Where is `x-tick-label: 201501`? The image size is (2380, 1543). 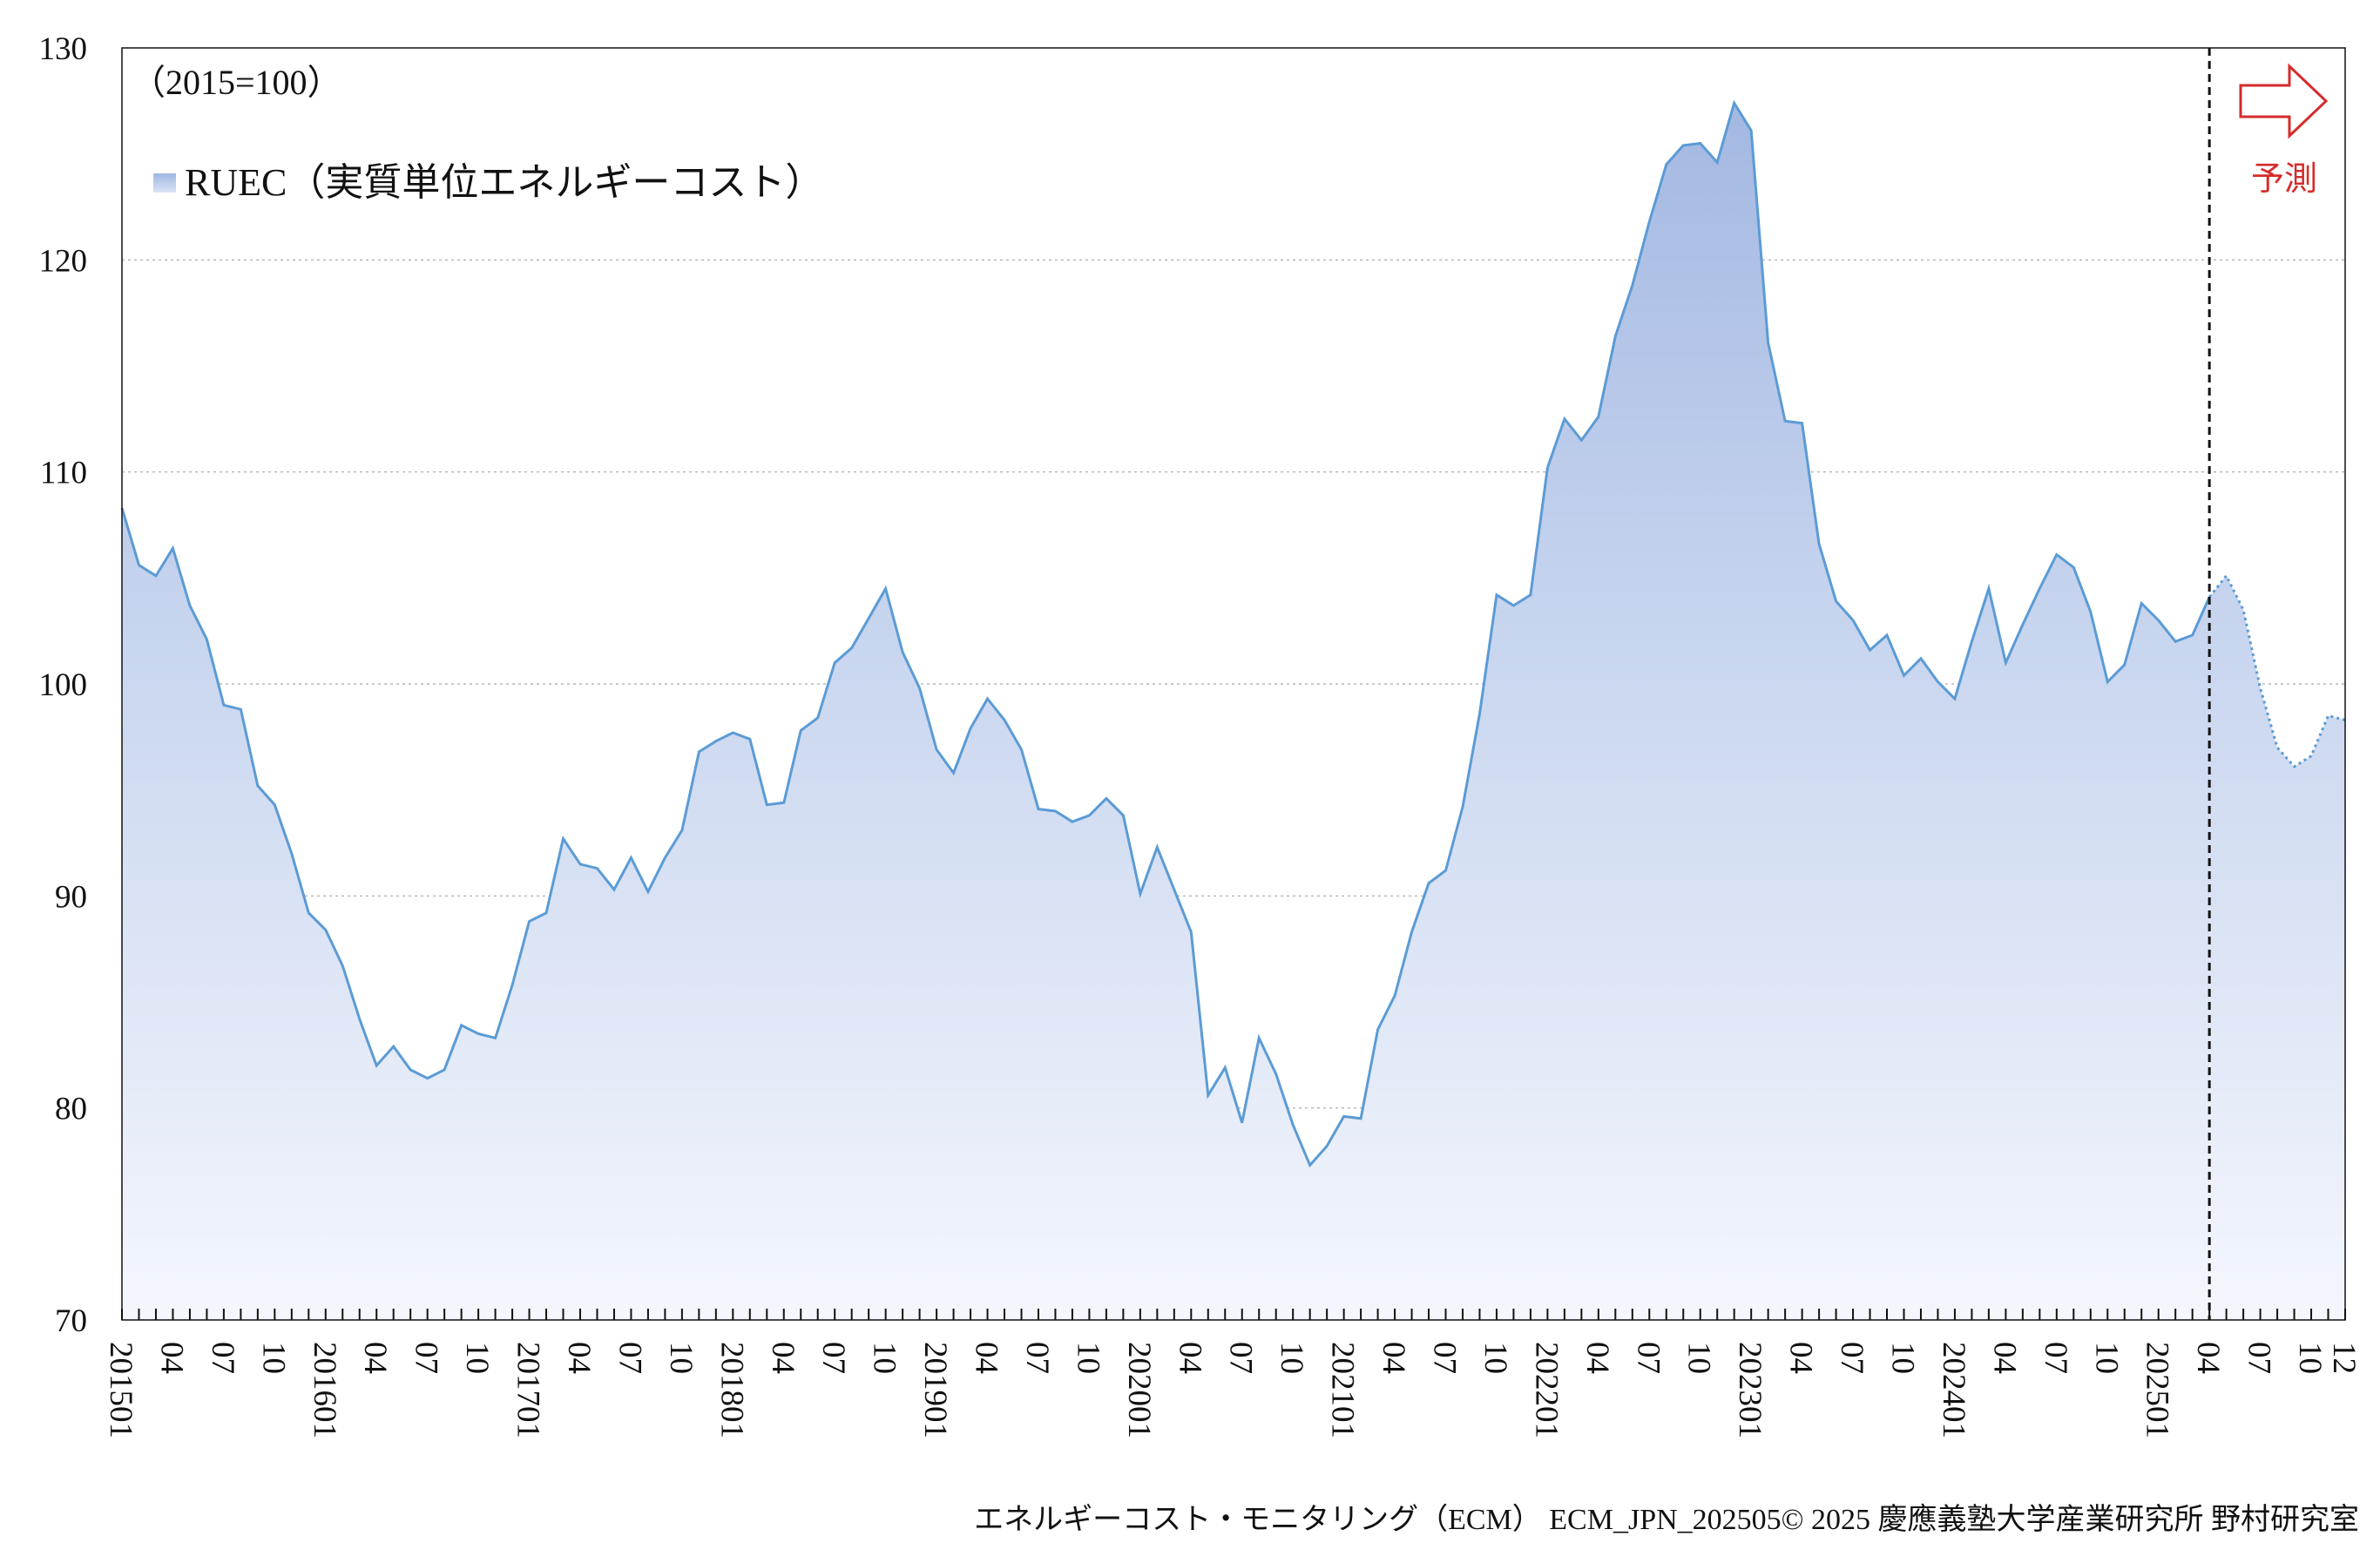
x-tick-label: 201501 is located at coordinates (121, 1390).